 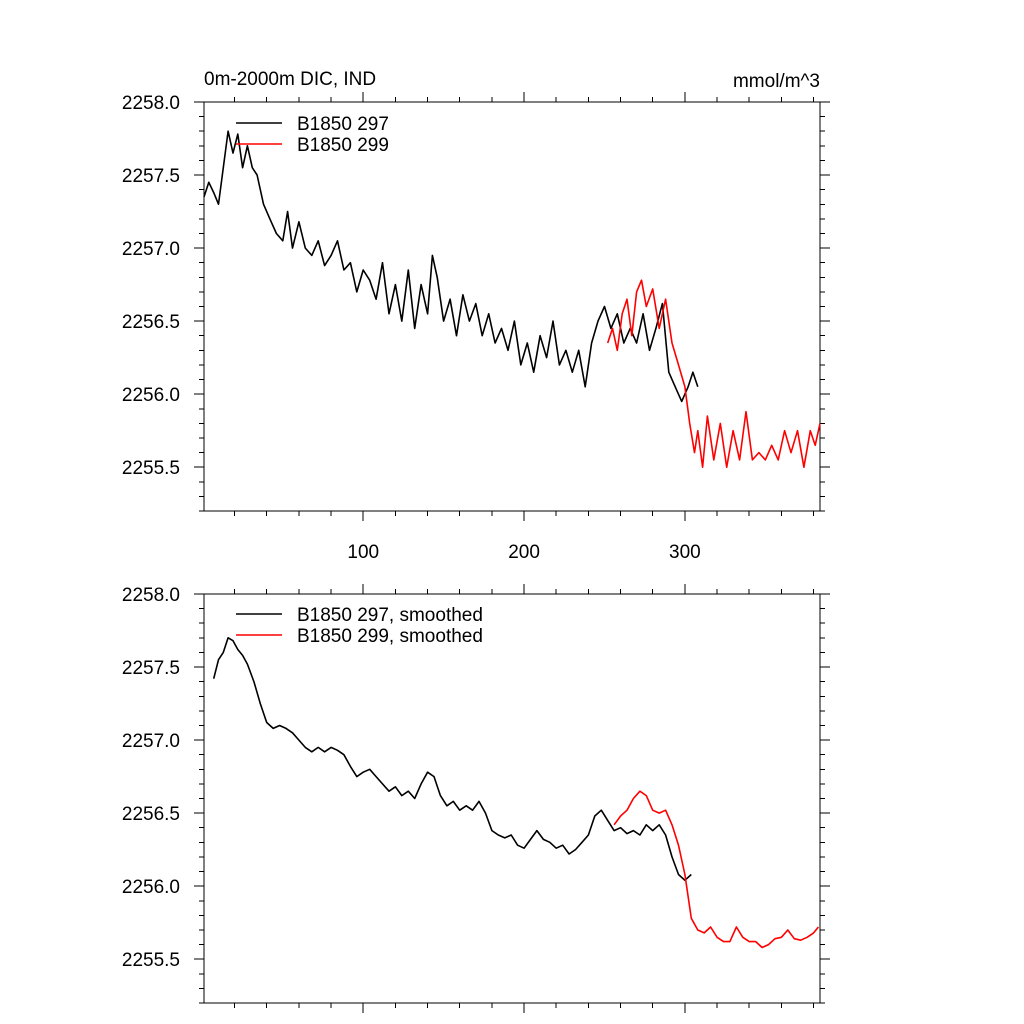 I want to click on legend: B1850 297 B1850 299, so click(x=312, y=135).